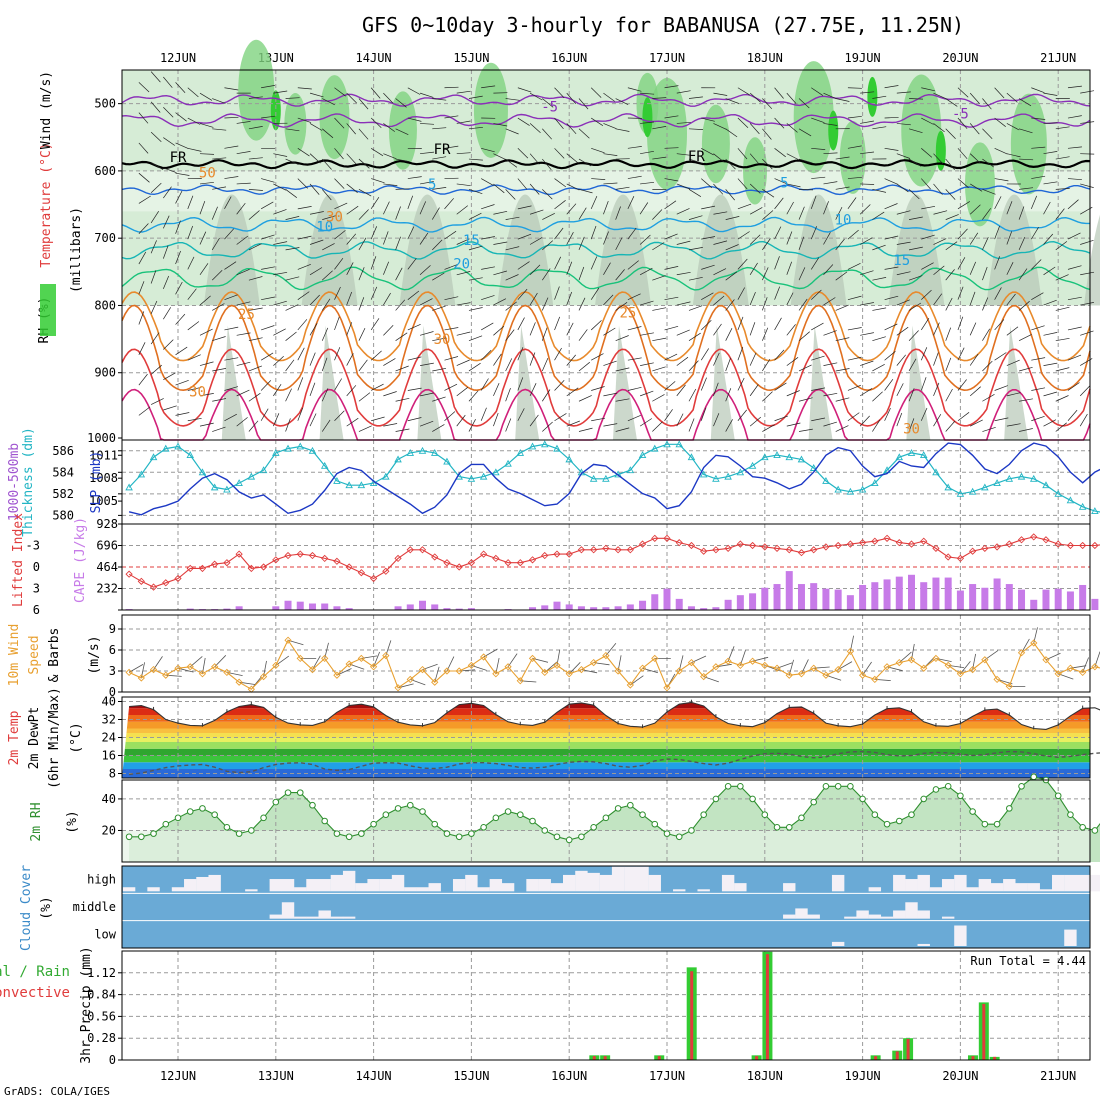 The height and width of the screenshot is (1100, 1100). What do you see at coordinates (105, 934) in the screenshot?
I see `cloud-layer-label: low` at bounding box center [105, 934].